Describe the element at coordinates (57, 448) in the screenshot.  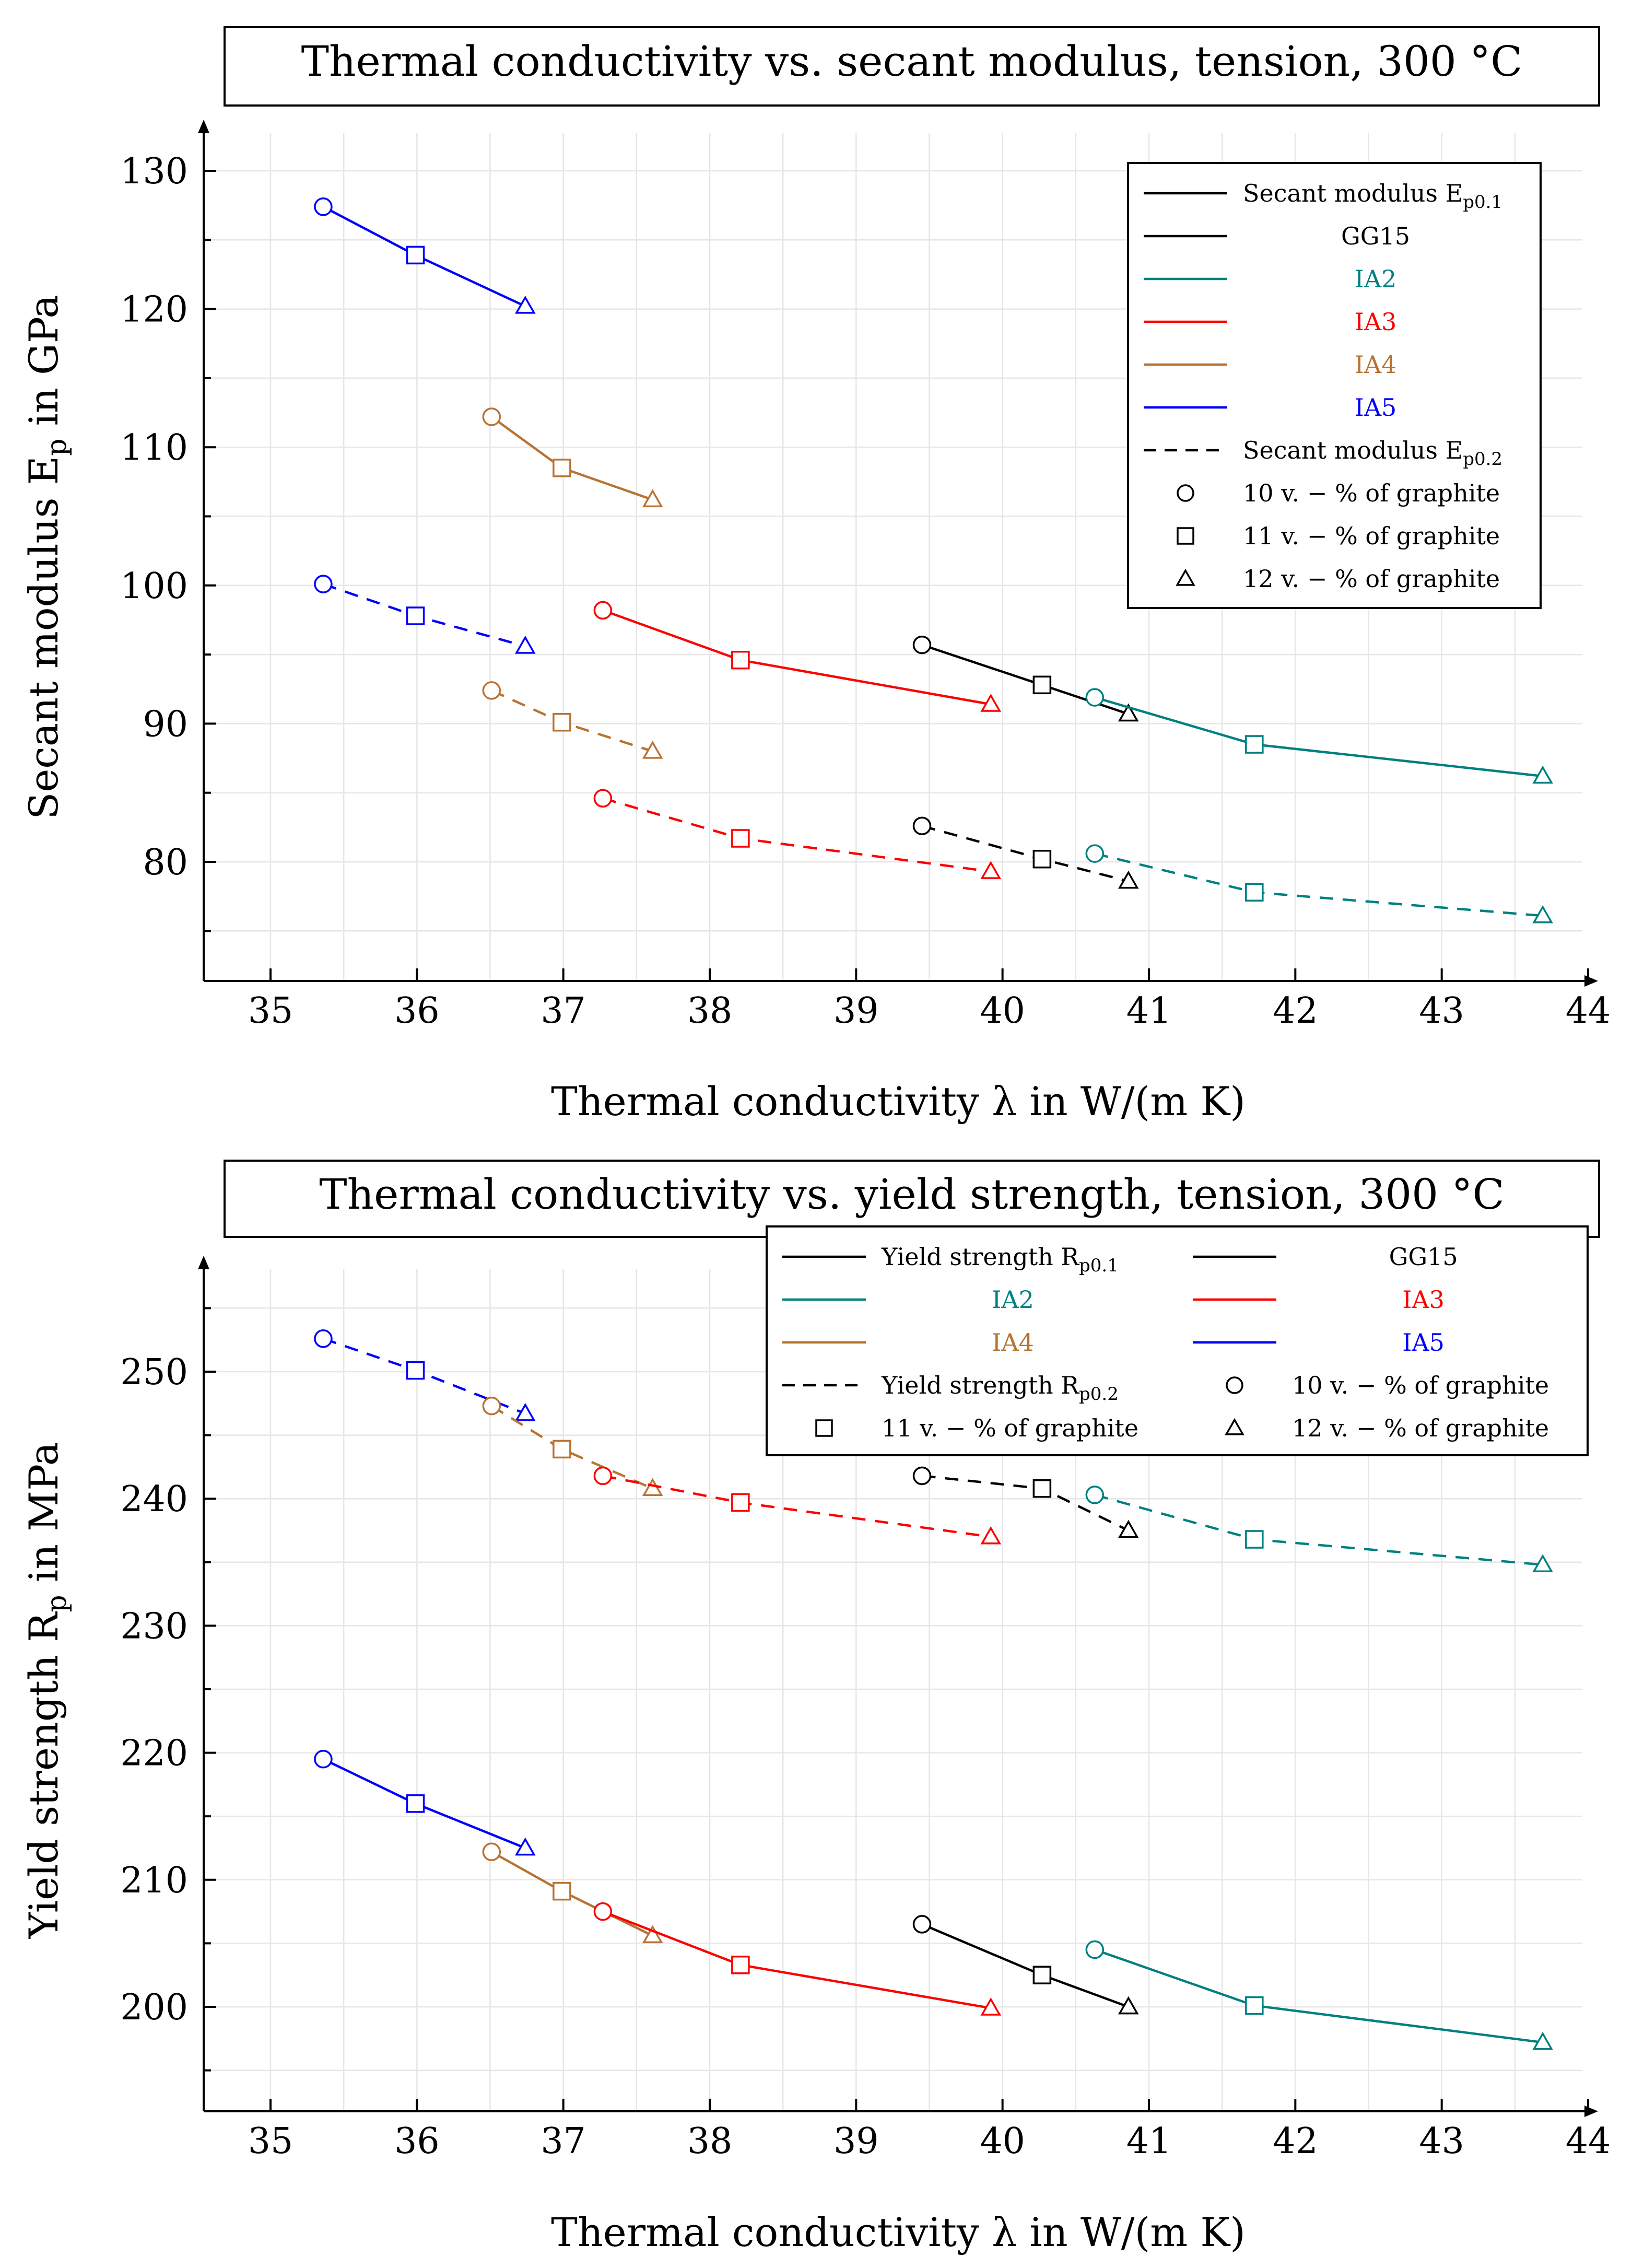
I see `y-axis-label-sub: p` at that location.